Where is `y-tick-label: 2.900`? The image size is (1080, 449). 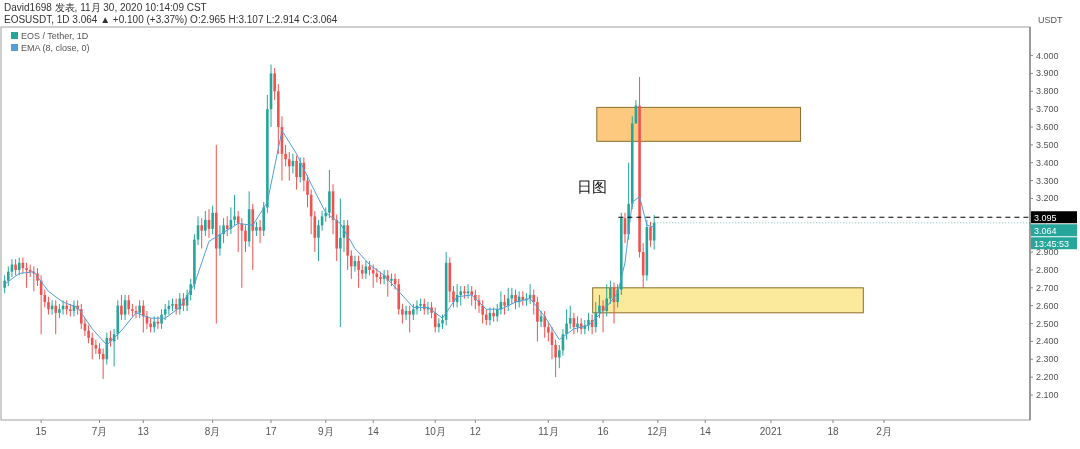
y-tick-label: 2.900 is located at coordinates (1047, 252).